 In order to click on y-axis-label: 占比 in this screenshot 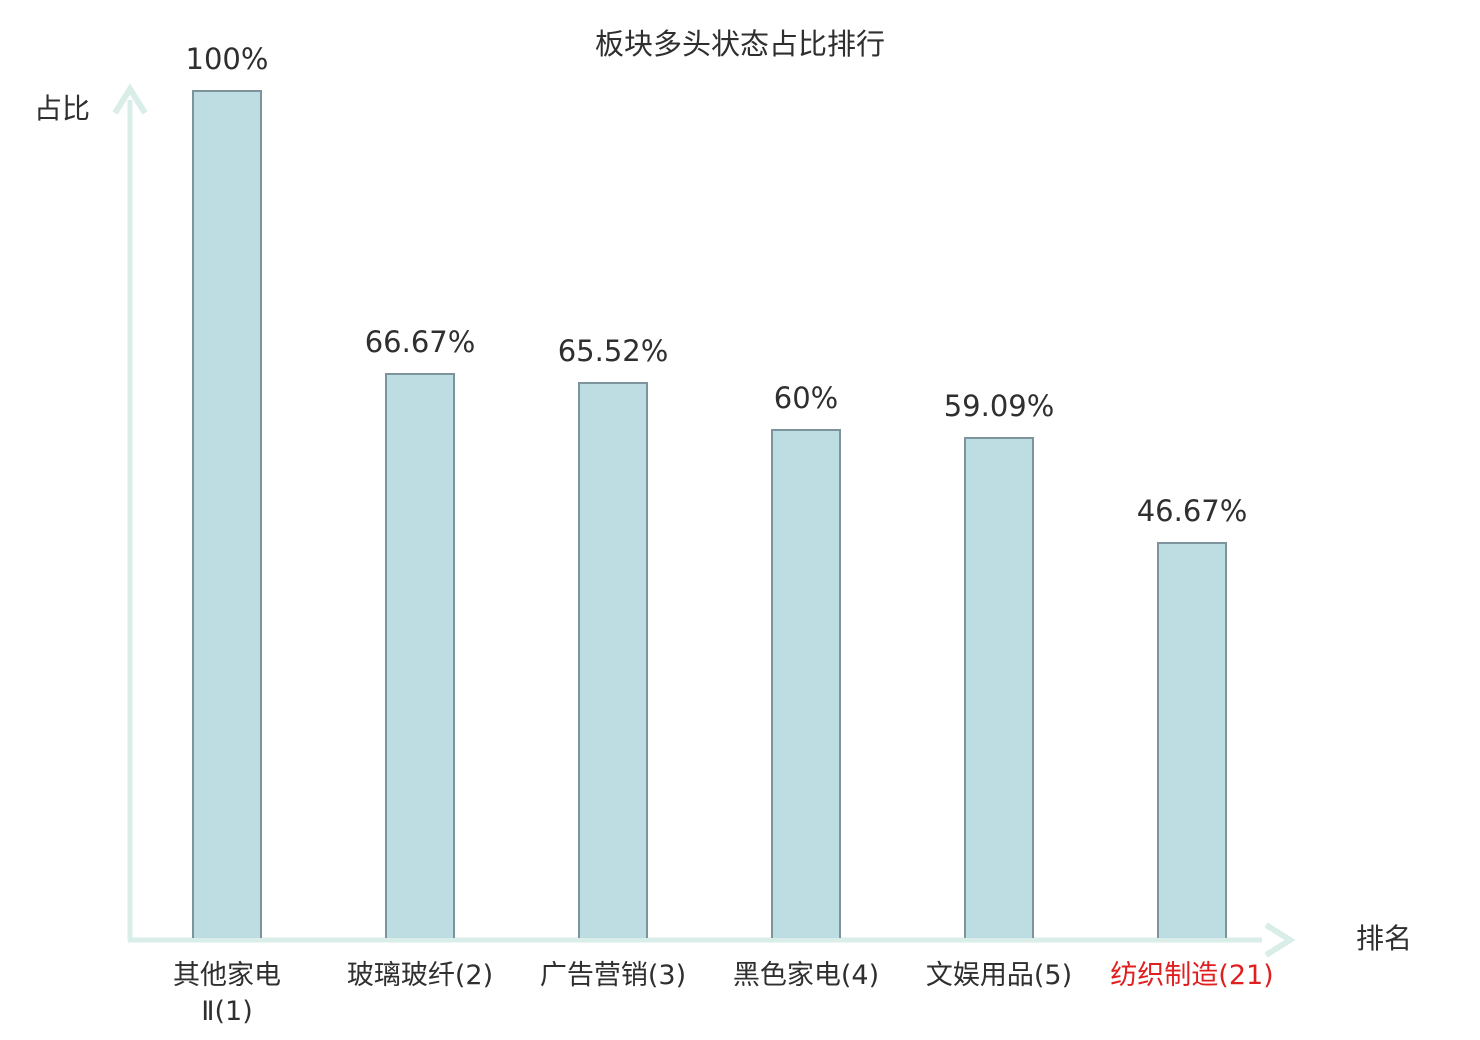, I will do `click(62, 108)`.